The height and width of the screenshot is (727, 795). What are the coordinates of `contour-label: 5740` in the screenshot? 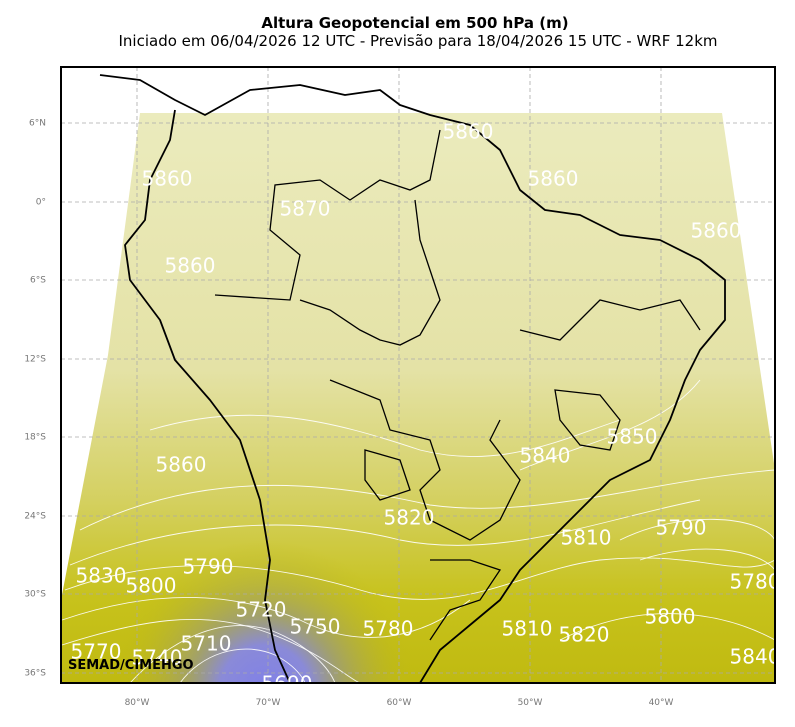 It's located at (157, 658).